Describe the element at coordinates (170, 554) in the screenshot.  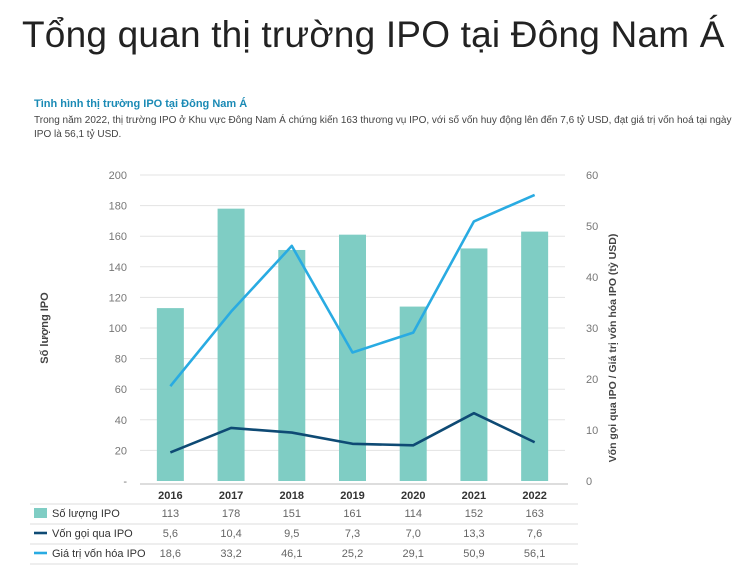
I see `table-cell: 18,6` at that location.